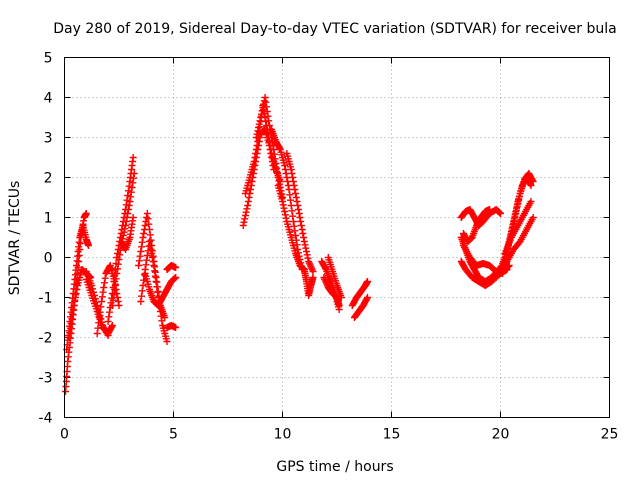 The width and height of the screenshot is (640, 480). Describe the element at coordinates (610, 435) in the screenshot. I see `x-tick-label: 25` at that location.